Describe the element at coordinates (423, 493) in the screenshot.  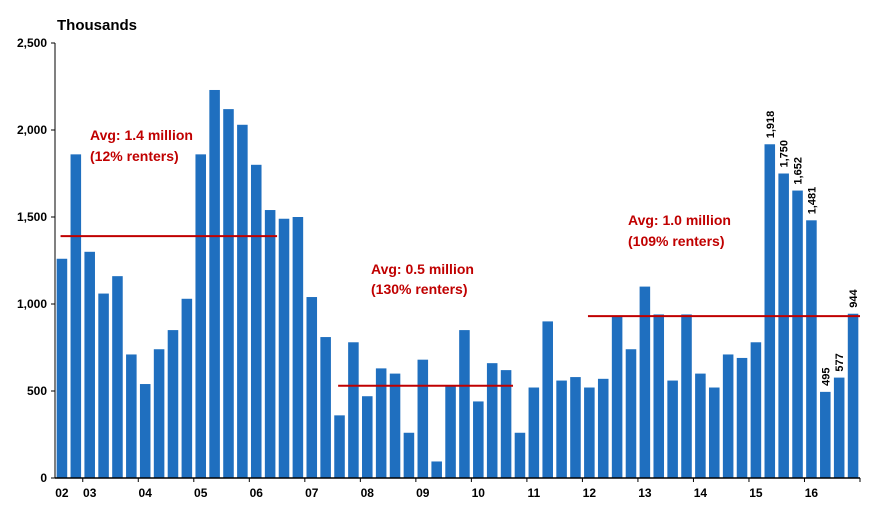
I see `x-tick-label: 09` at that location.